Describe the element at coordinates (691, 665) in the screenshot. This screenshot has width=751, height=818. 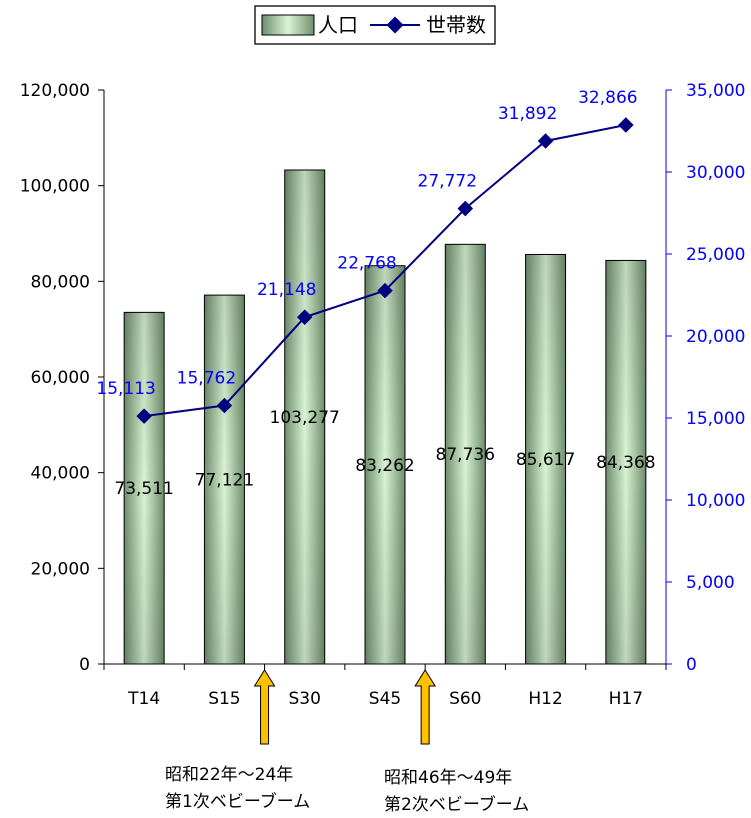
I see `y-right-tick-label: 0` at that location.